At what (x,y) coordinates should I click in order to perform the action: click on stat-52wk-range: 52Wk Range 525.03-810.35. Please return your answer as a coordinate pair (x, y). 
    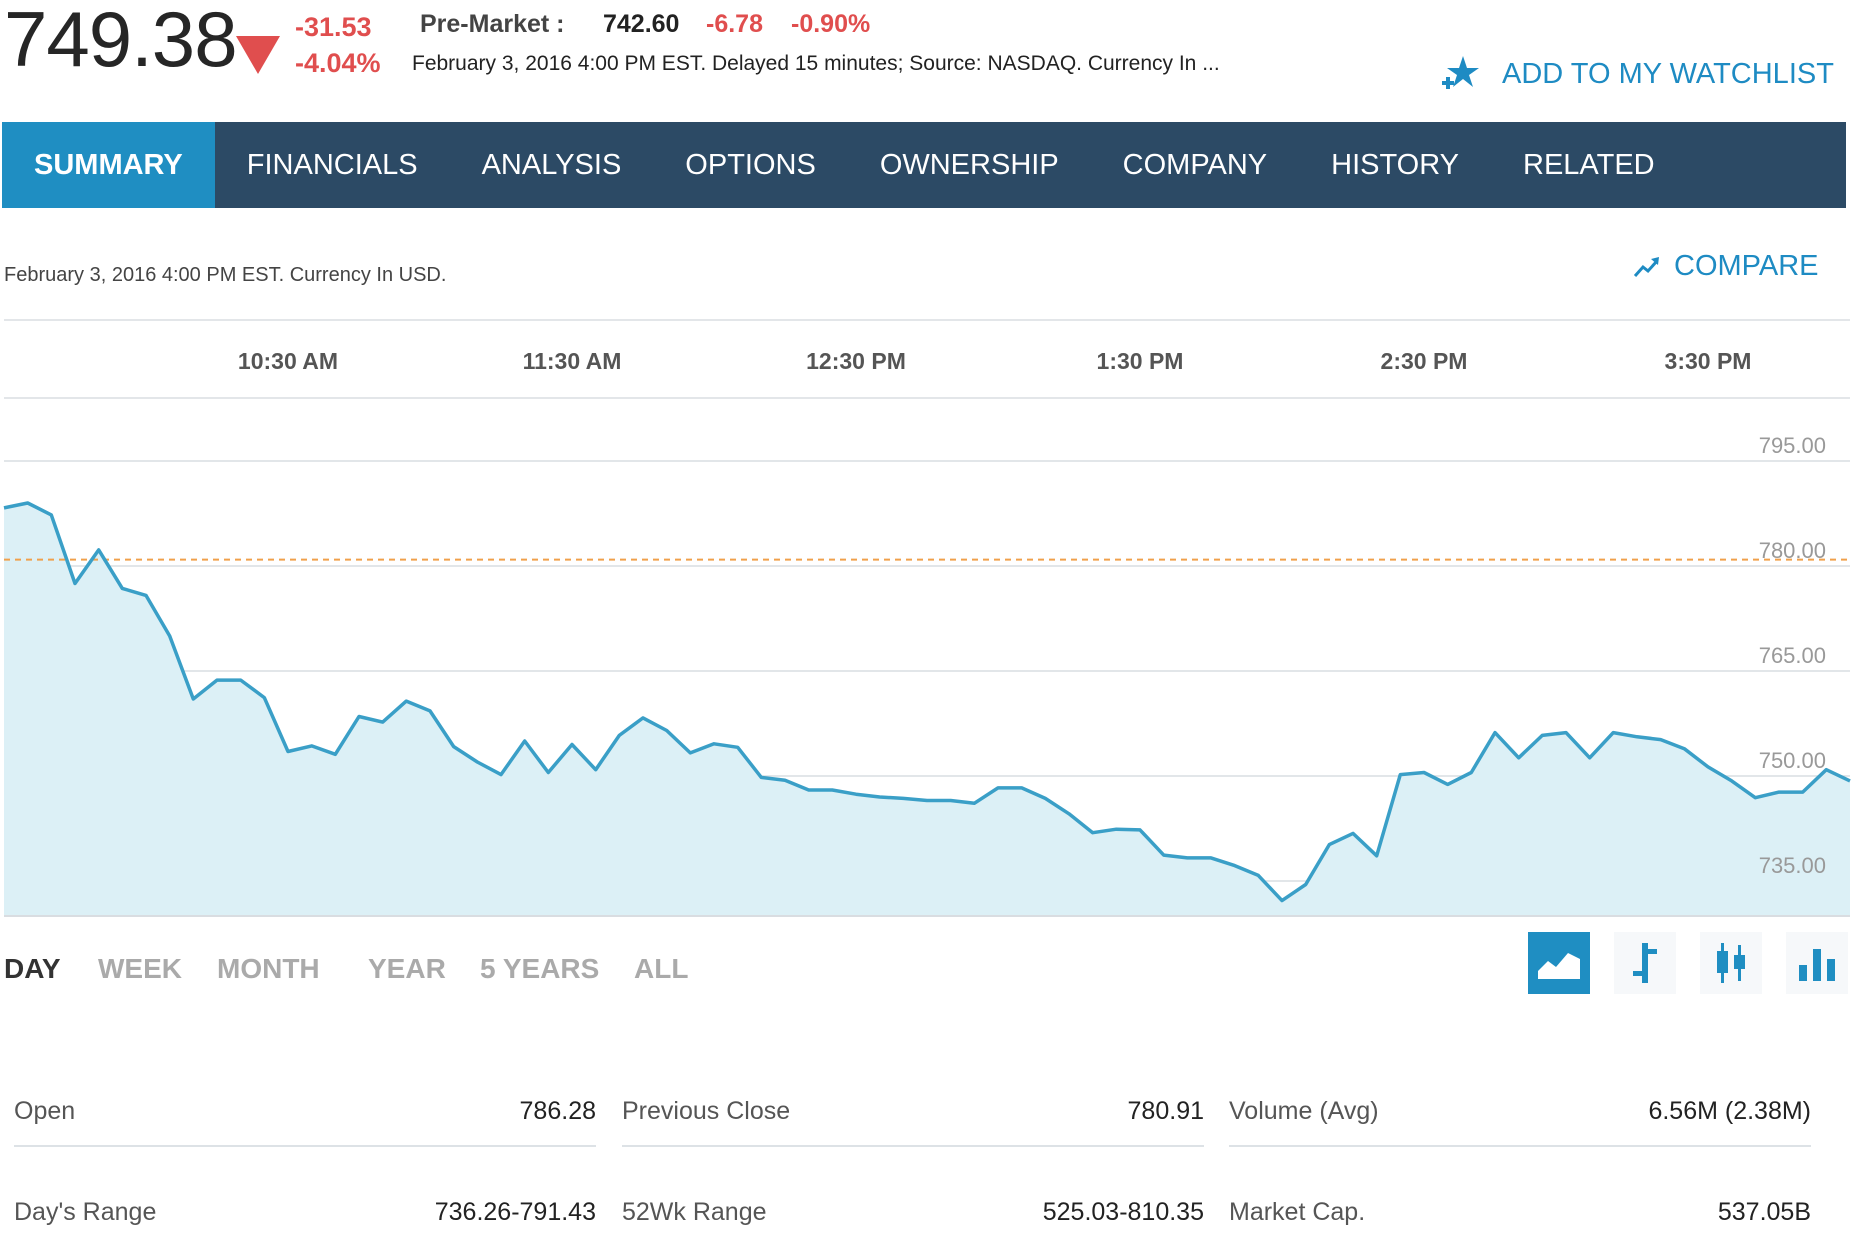
    Looking at the image, I should click on (913, 1212).